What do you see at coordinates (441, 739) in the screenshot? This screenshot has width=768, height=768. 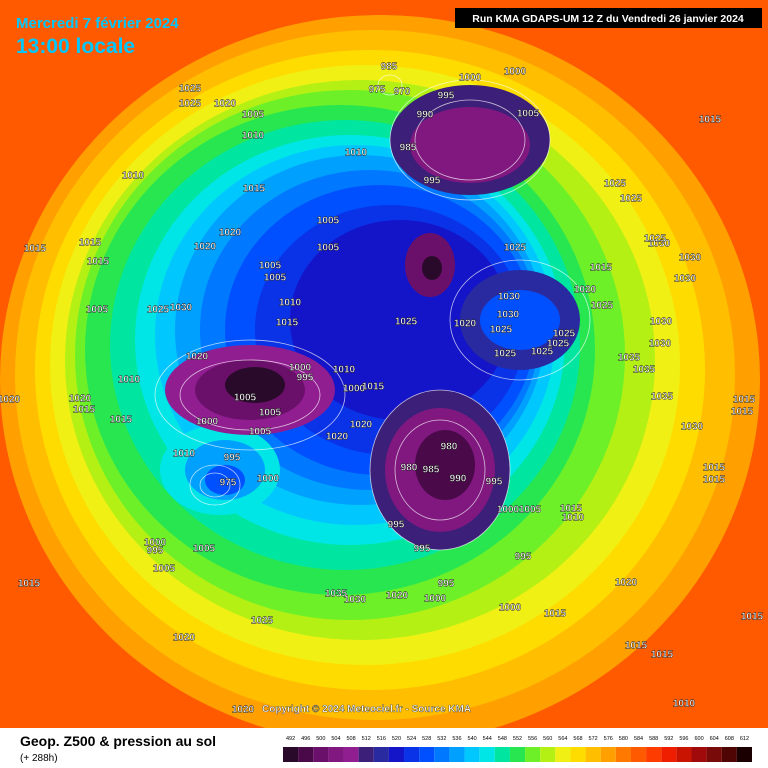 I see `legend-level: 532` at bounding box center [441, 739].